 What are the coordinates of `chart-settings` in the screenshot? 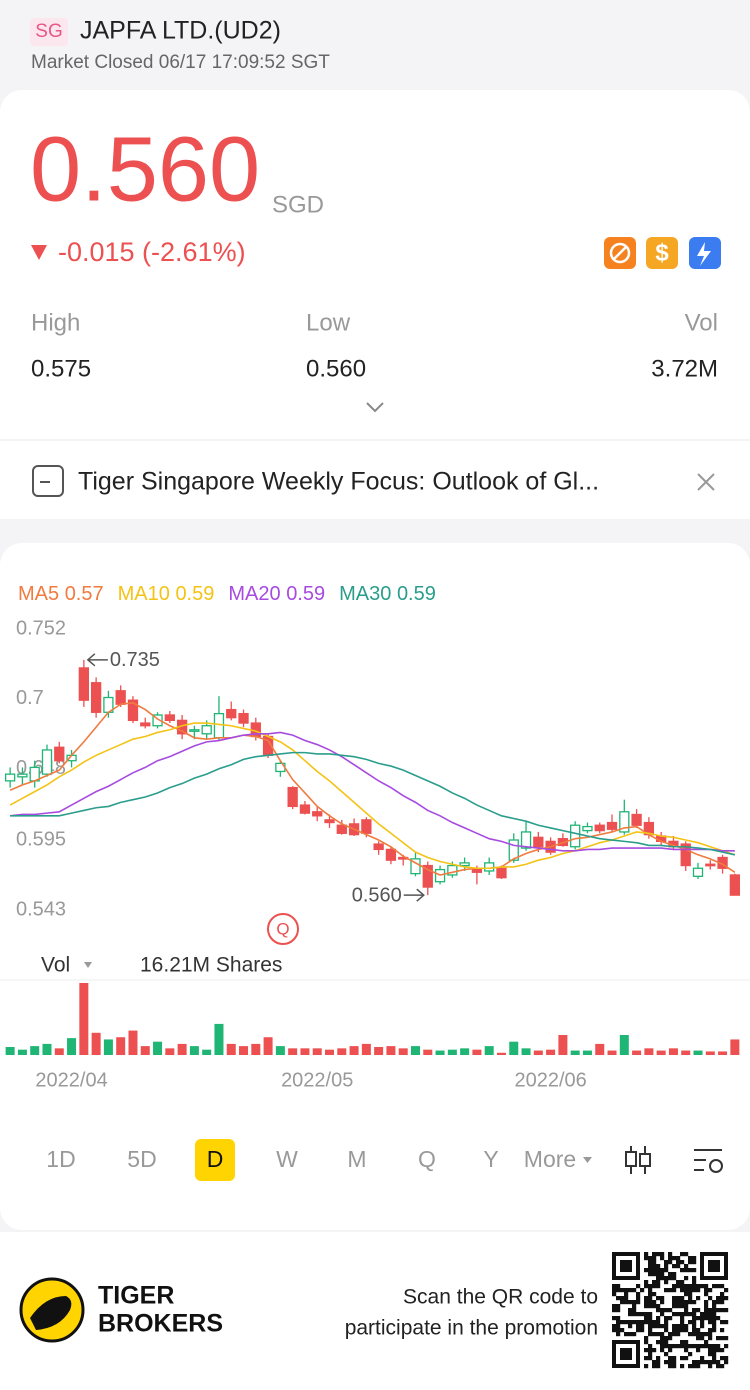 It's located at (708, 1161).